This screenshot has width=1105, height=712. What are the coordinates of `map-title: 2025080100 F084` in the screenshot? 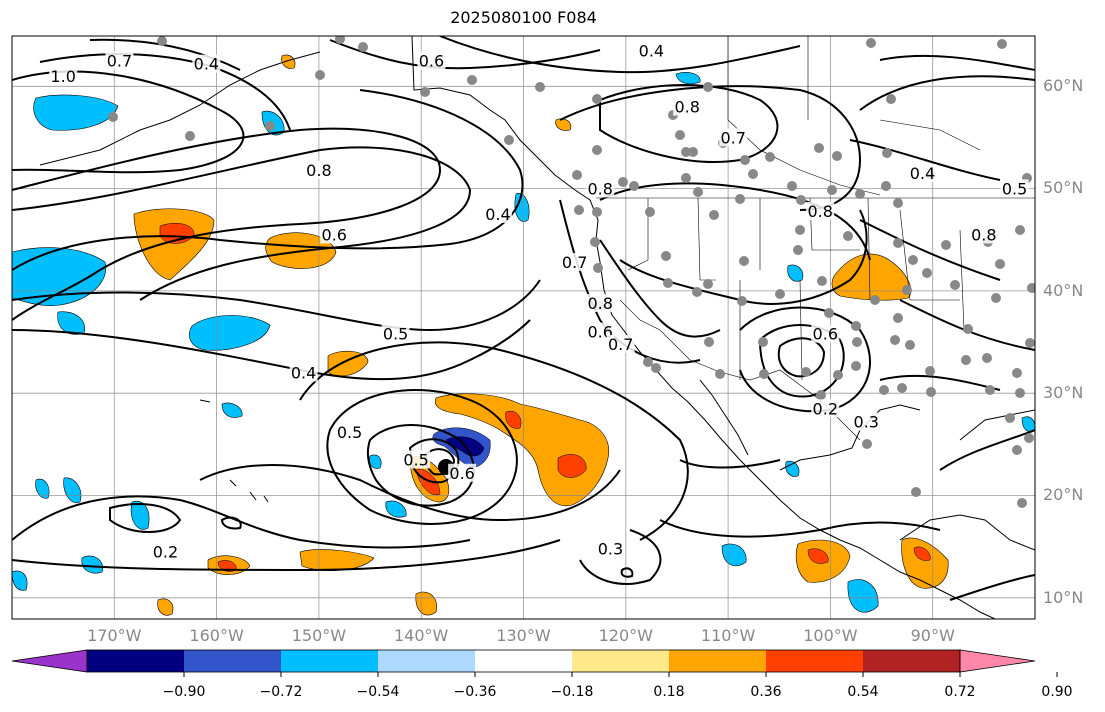 It's located at (523, 17).